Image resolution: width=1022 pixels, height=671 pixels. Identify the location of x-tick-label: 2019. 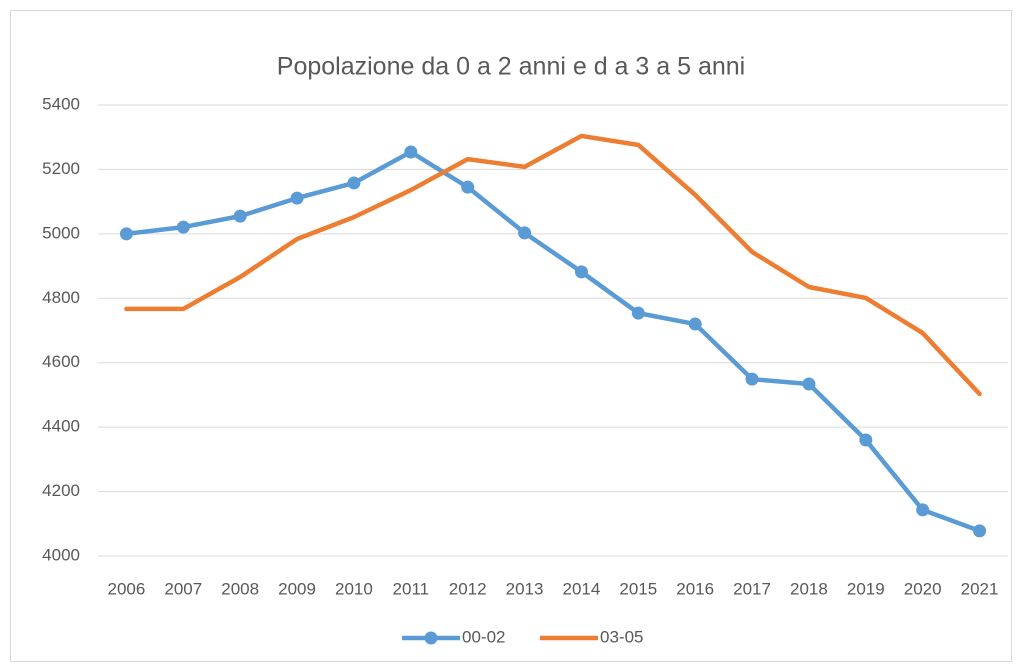
(866, 588).